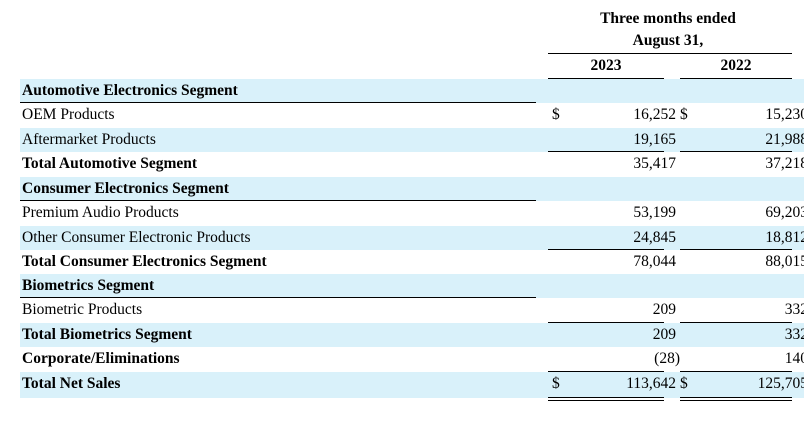 This screenshot has height=422, width=804. What do you see at coordinates (784, 212) in the screenshot?
I see `value-2022: 69,203` at bounding box center [784, 212].